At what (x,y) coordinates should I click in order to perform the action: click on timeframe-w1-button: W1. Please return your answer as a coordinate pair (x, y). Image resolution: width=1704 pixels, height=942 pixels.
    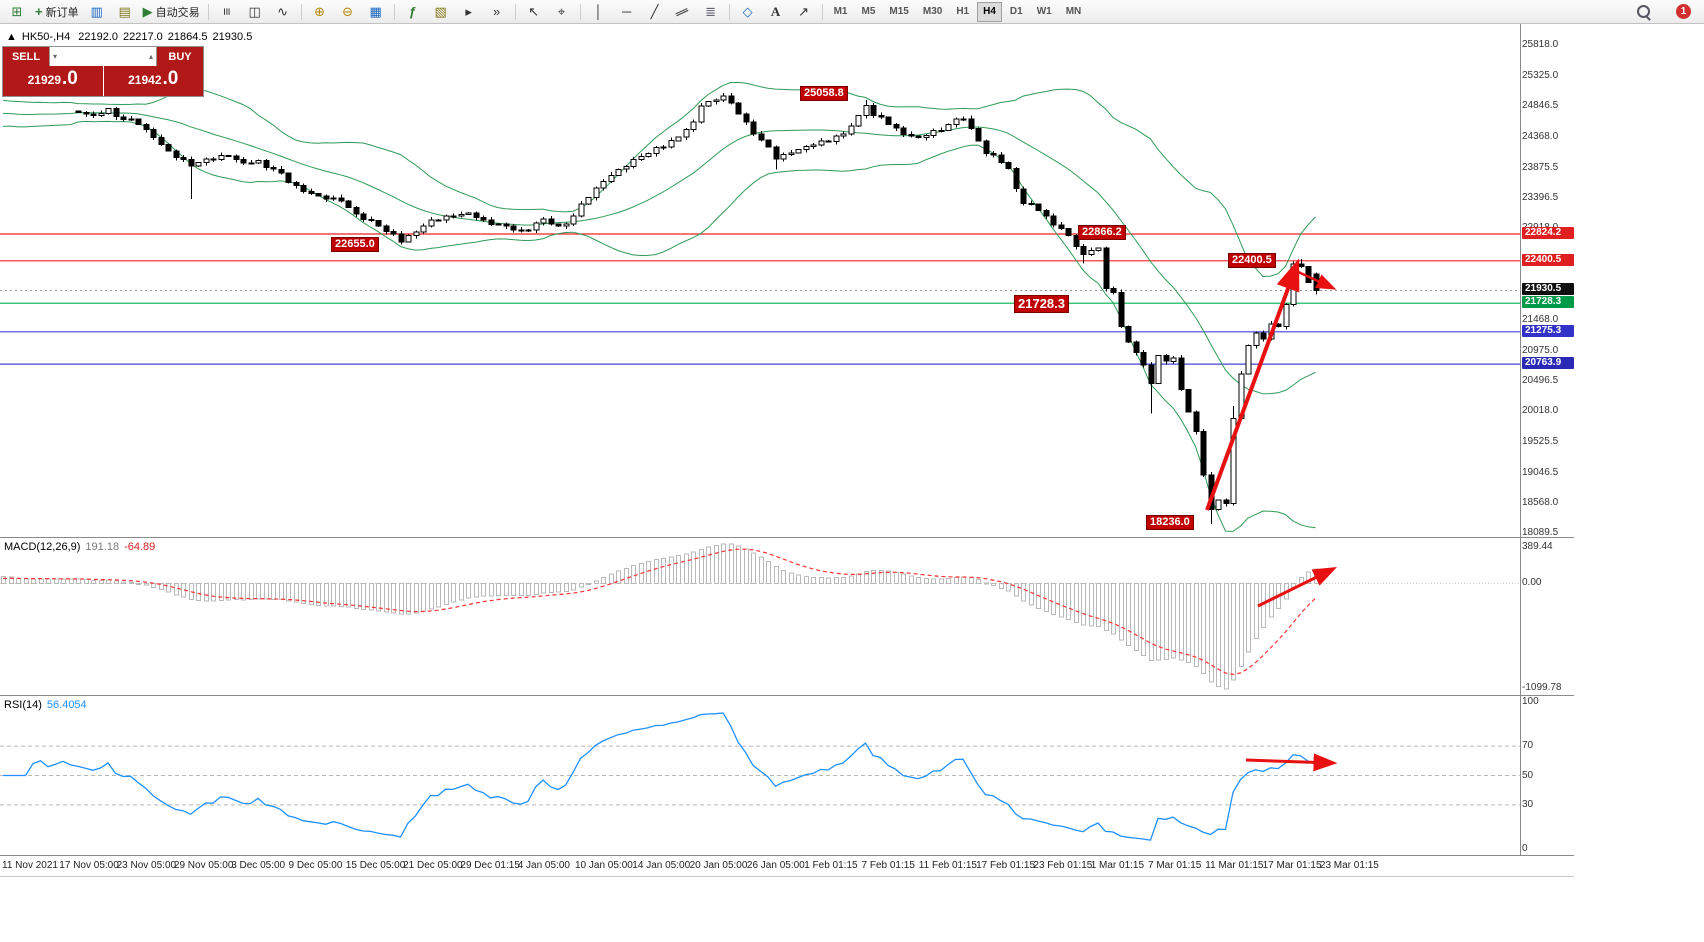
    Looking at the image, I should click on (1044, 11).